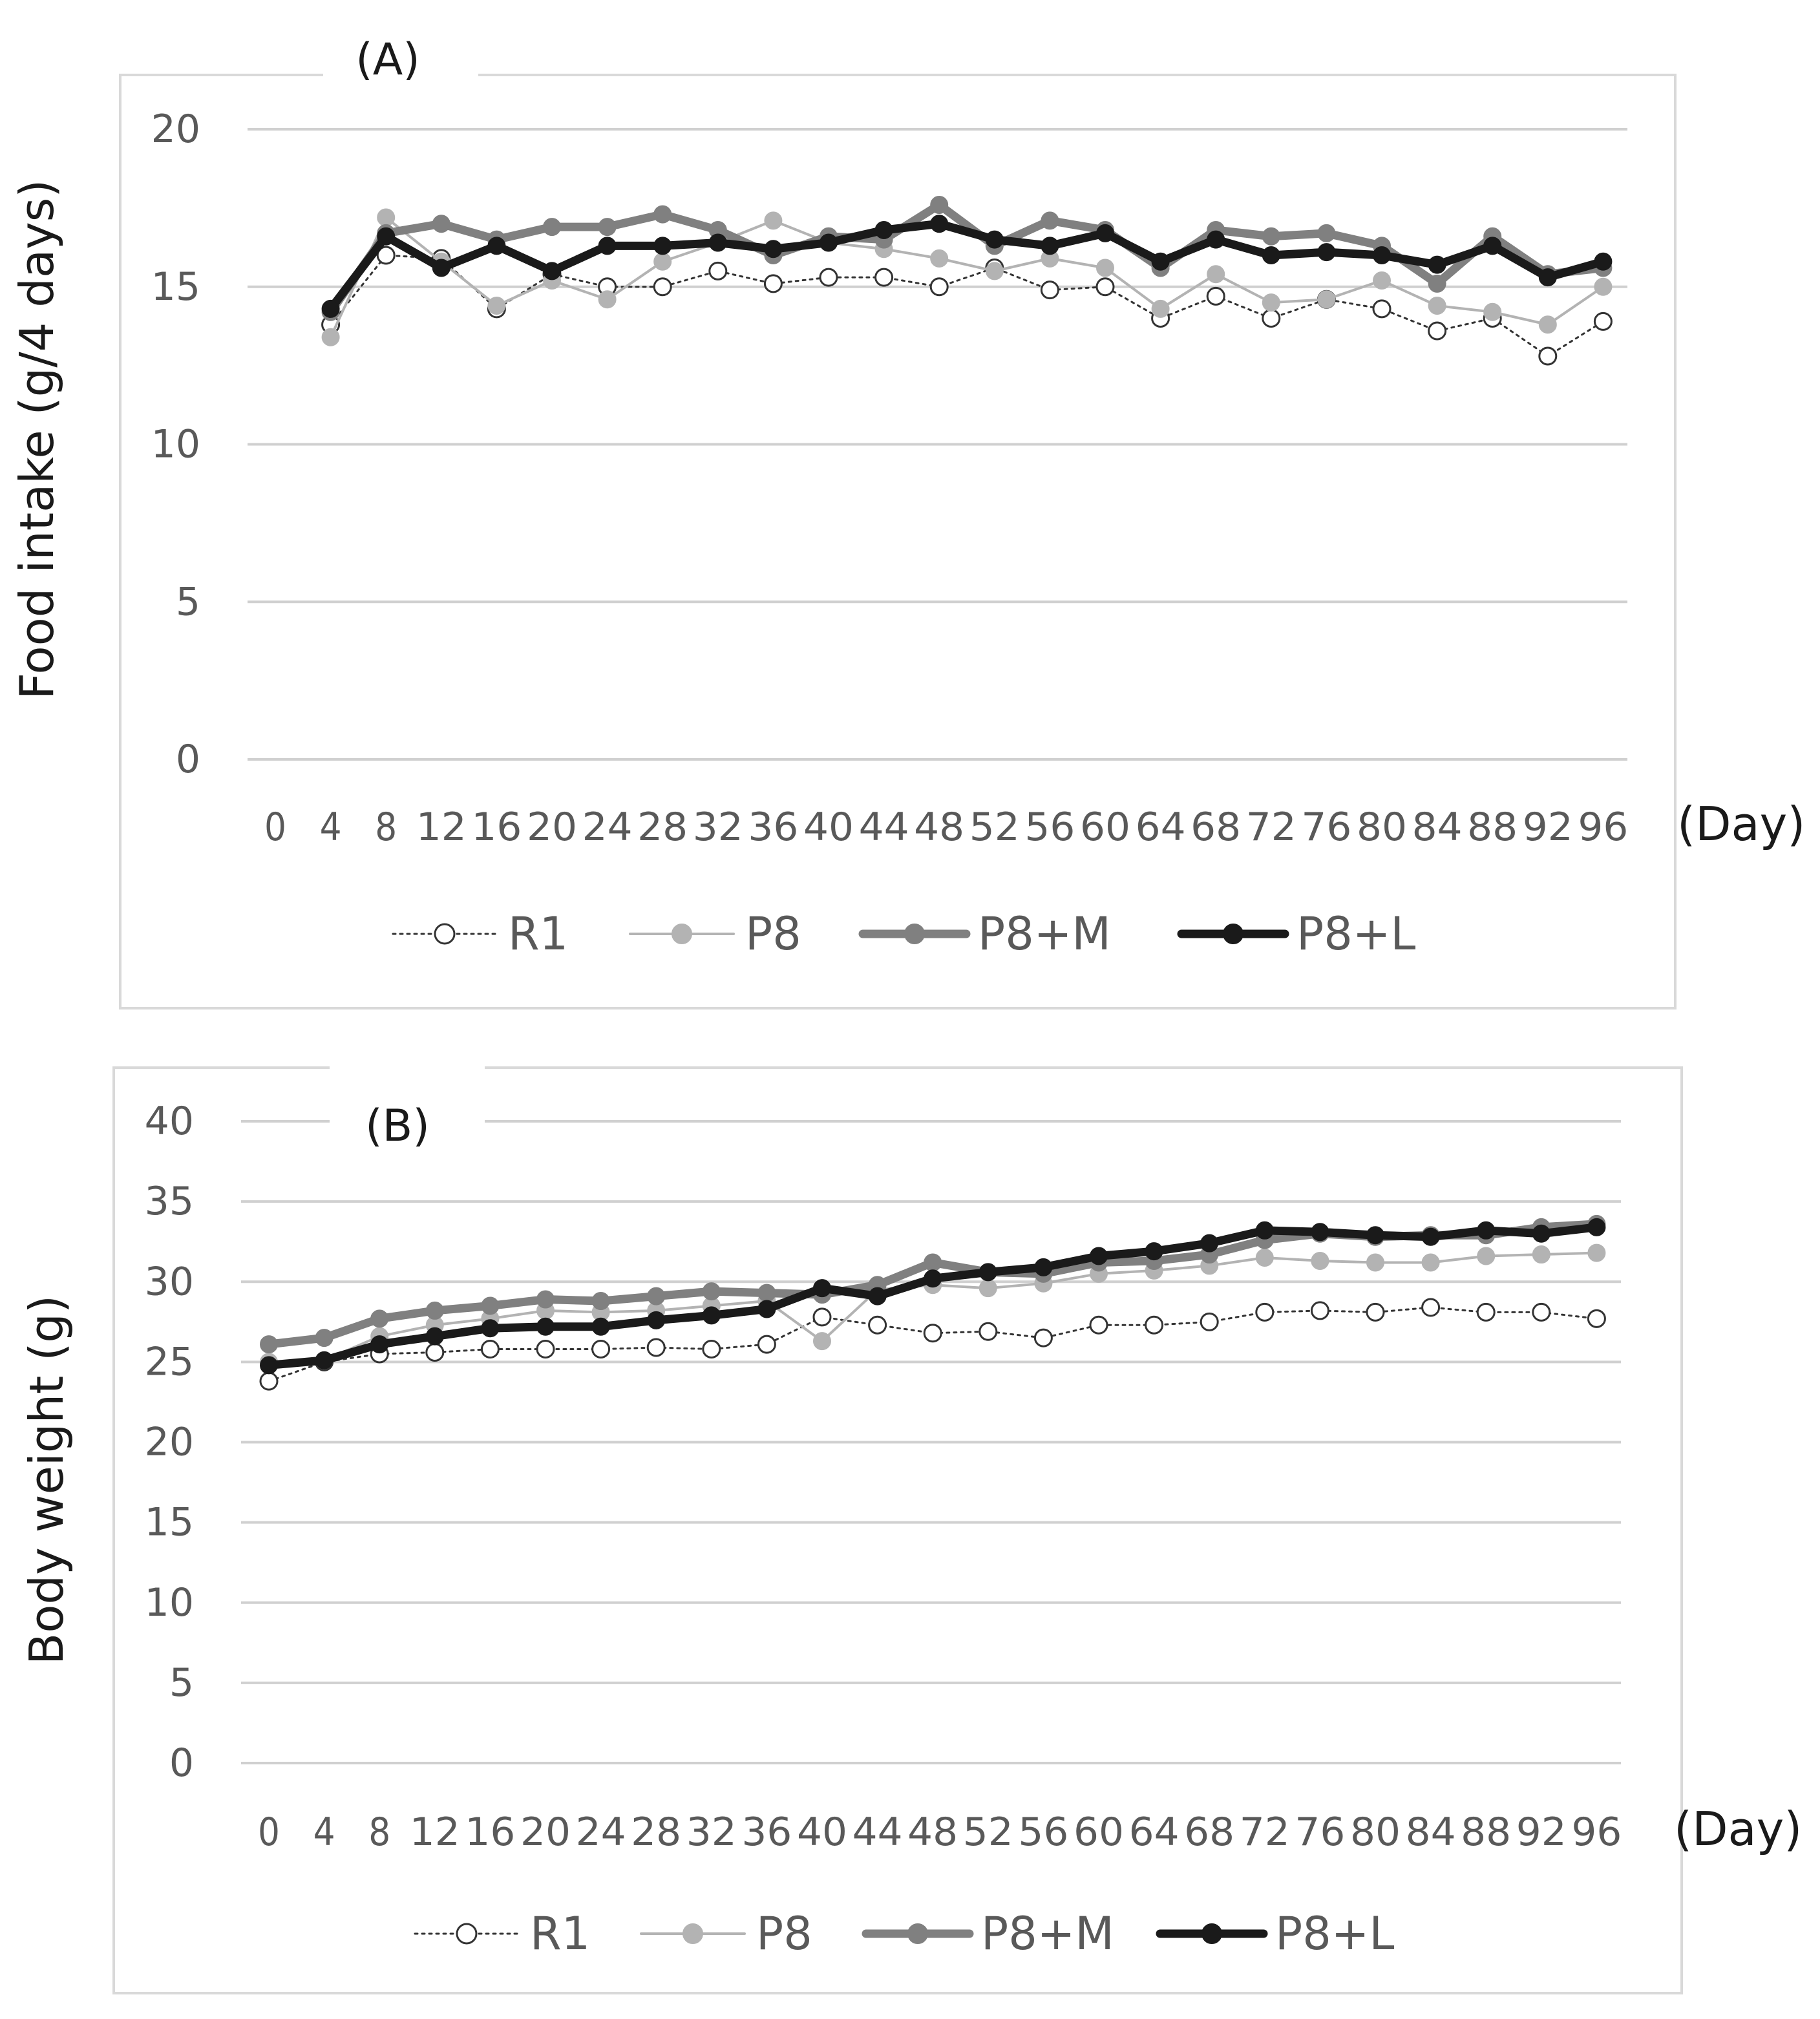 The image size is (1820, 2019). I want to click on x-tick-label: 84, so click(1438, 827).